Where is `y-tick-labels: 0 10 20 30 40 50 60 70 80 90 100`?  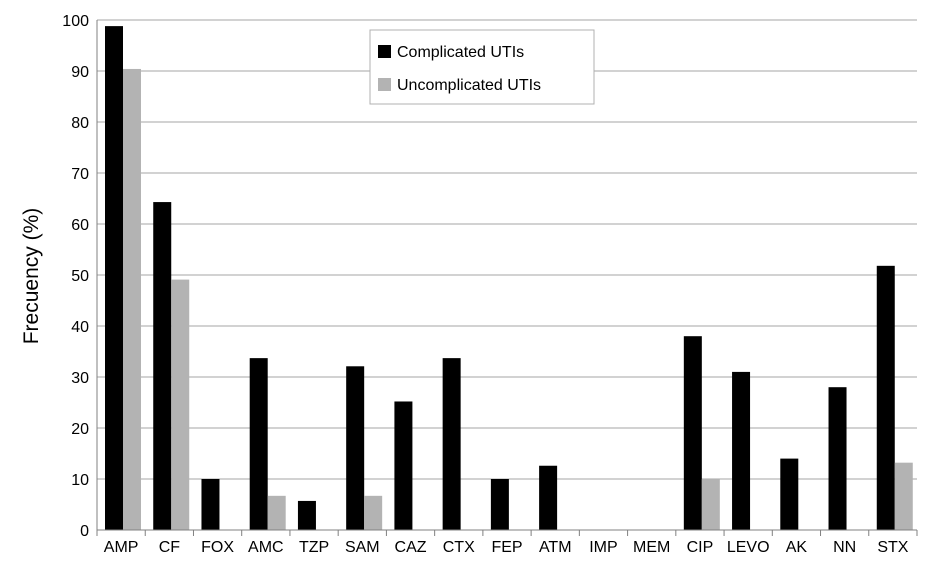
y-tick-labels: 0 10 20 30 40 50 60 70 80 90 100 is located at coordinates (75, 276).